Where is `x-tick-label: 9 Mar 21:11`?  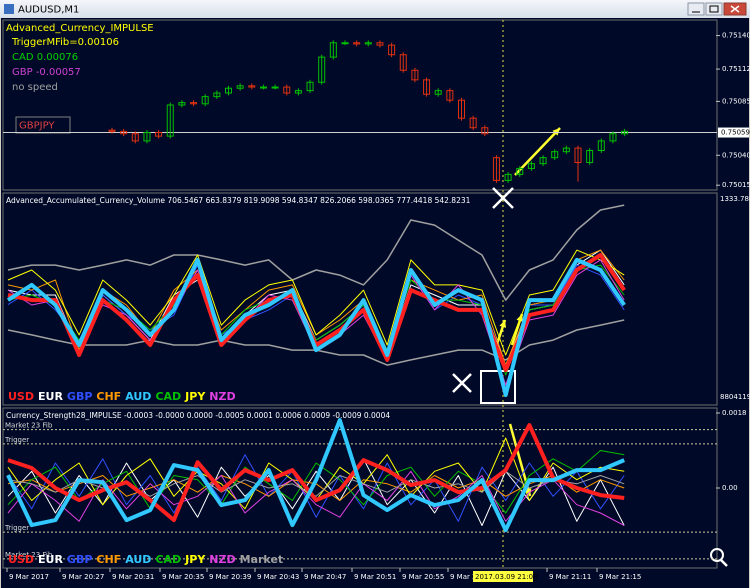
x-tick-label: 9 Mar 21:11 is located at coordinates (570, 577).